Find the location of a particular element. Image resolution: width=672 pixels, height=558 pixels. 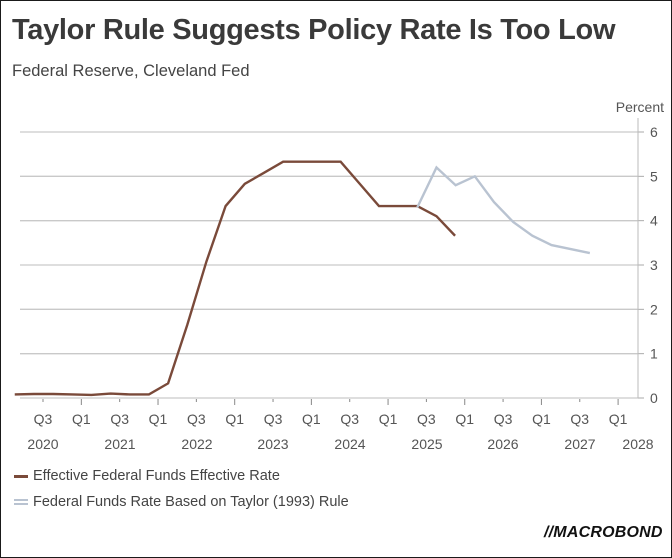

x-year-label: 2027 is located at coordinates (579, 444).